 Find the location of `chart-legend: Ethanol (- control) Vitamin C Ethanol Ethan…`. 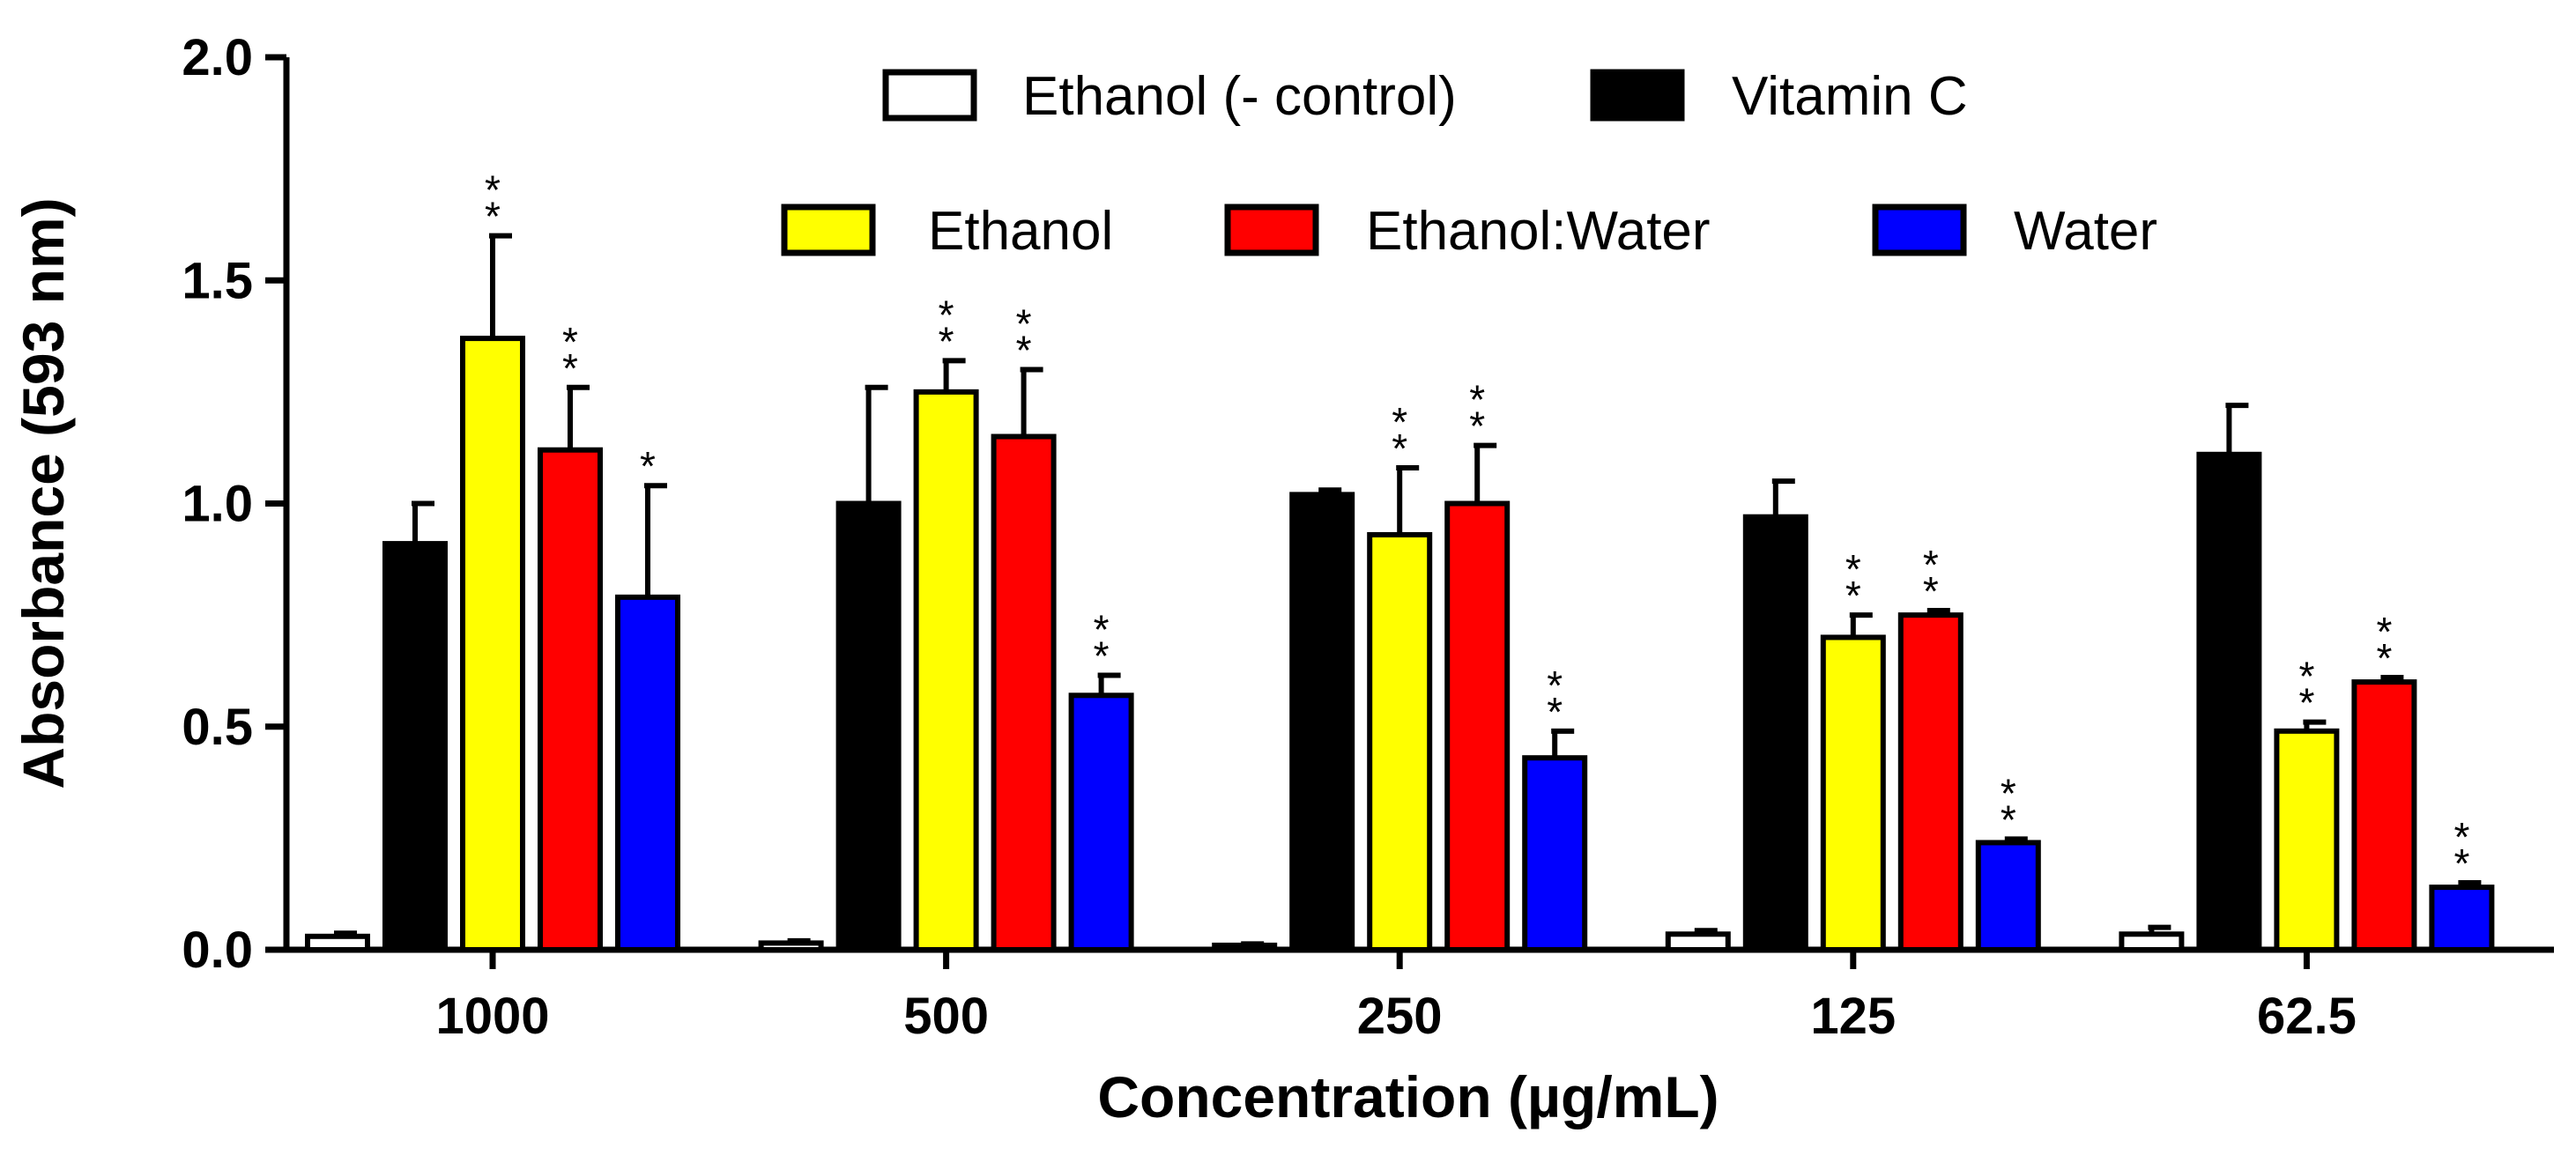

chart-legend: Ethanol (- control) Vitamin C Ethanol Ethan… is located at coordinates (1469, 164).